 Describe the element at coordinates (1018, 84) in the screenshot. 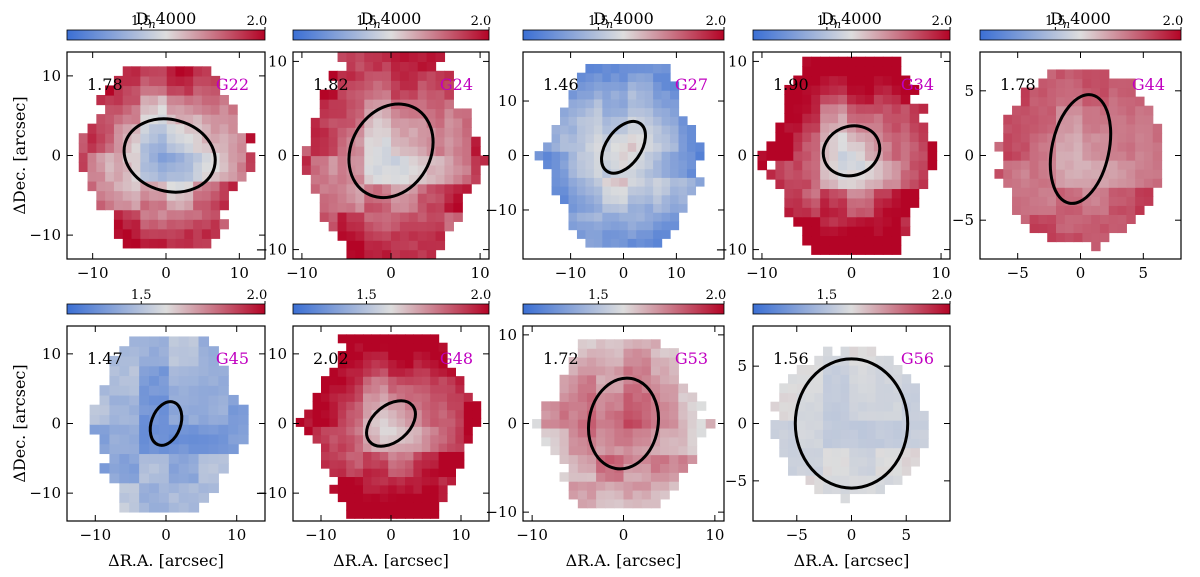

I see `mean-value-label: 1.78` at that location.